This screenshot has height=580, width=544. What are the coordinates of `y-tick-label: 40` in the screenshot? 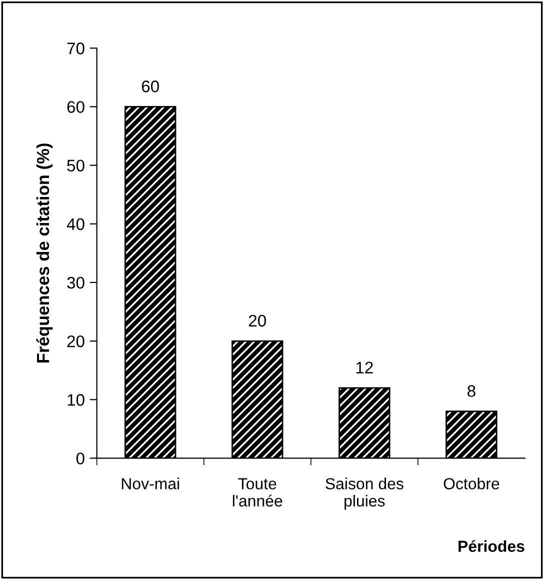 It's located at (75, 224).